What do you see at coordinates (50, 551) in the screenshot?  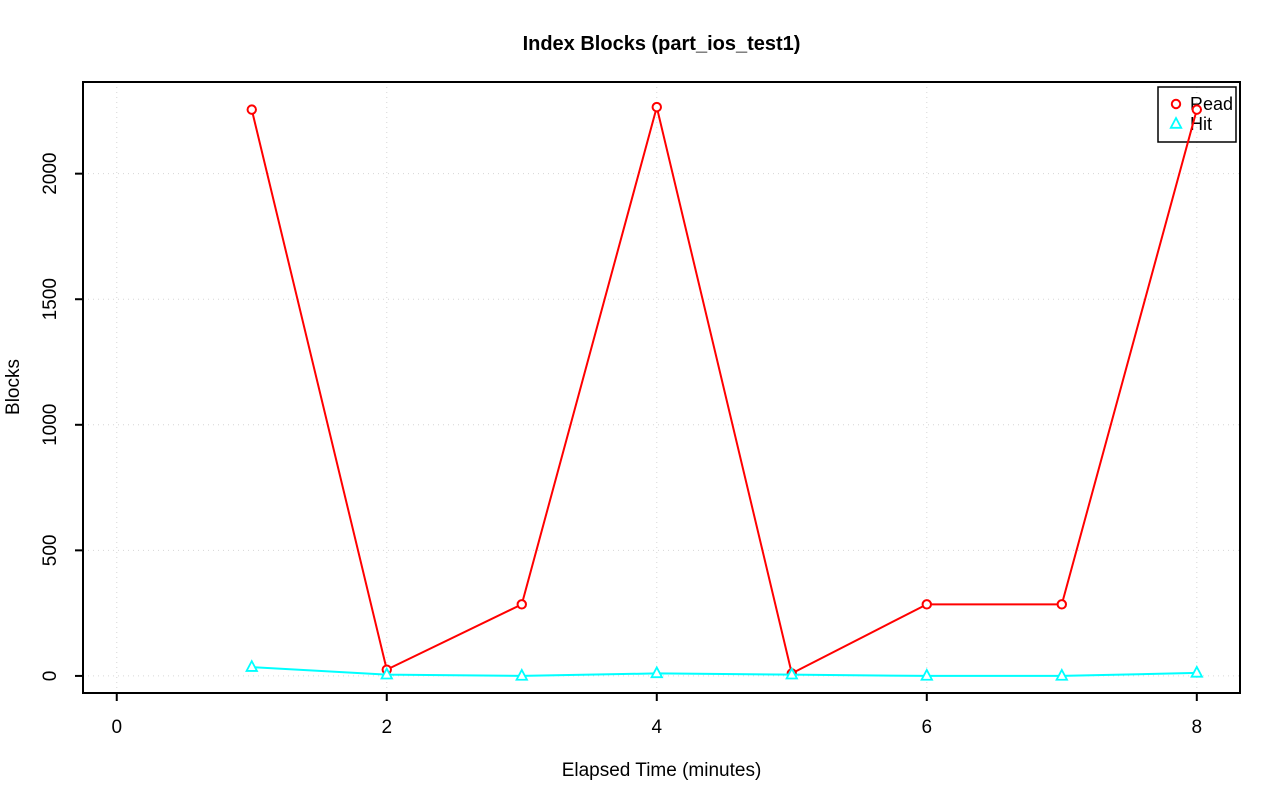 I see `y-tick-label: 500` at bounding box center [50, 551].